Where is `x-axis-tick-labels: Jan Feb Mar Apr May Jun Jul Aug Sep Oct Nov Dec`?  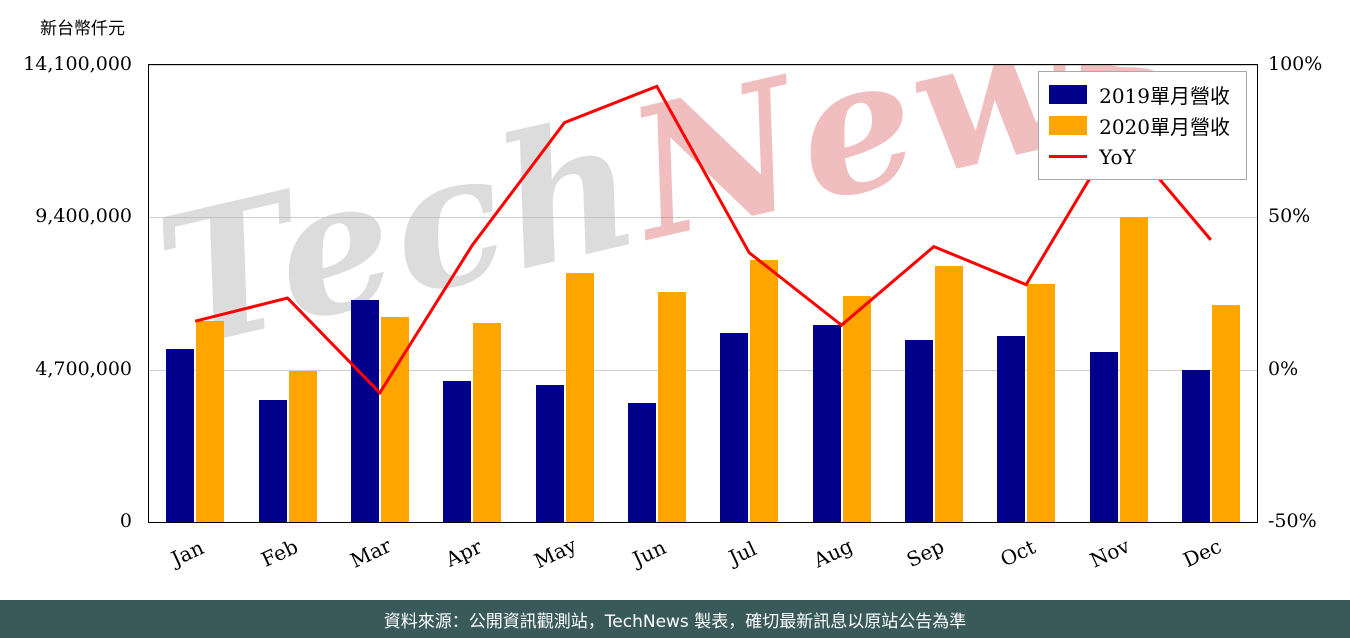
x-axis-tick-labels: Jan Feb Mar Apr May Jun Jul Aug Sep Oct Nov Dec is located at coordinates (703, 560).